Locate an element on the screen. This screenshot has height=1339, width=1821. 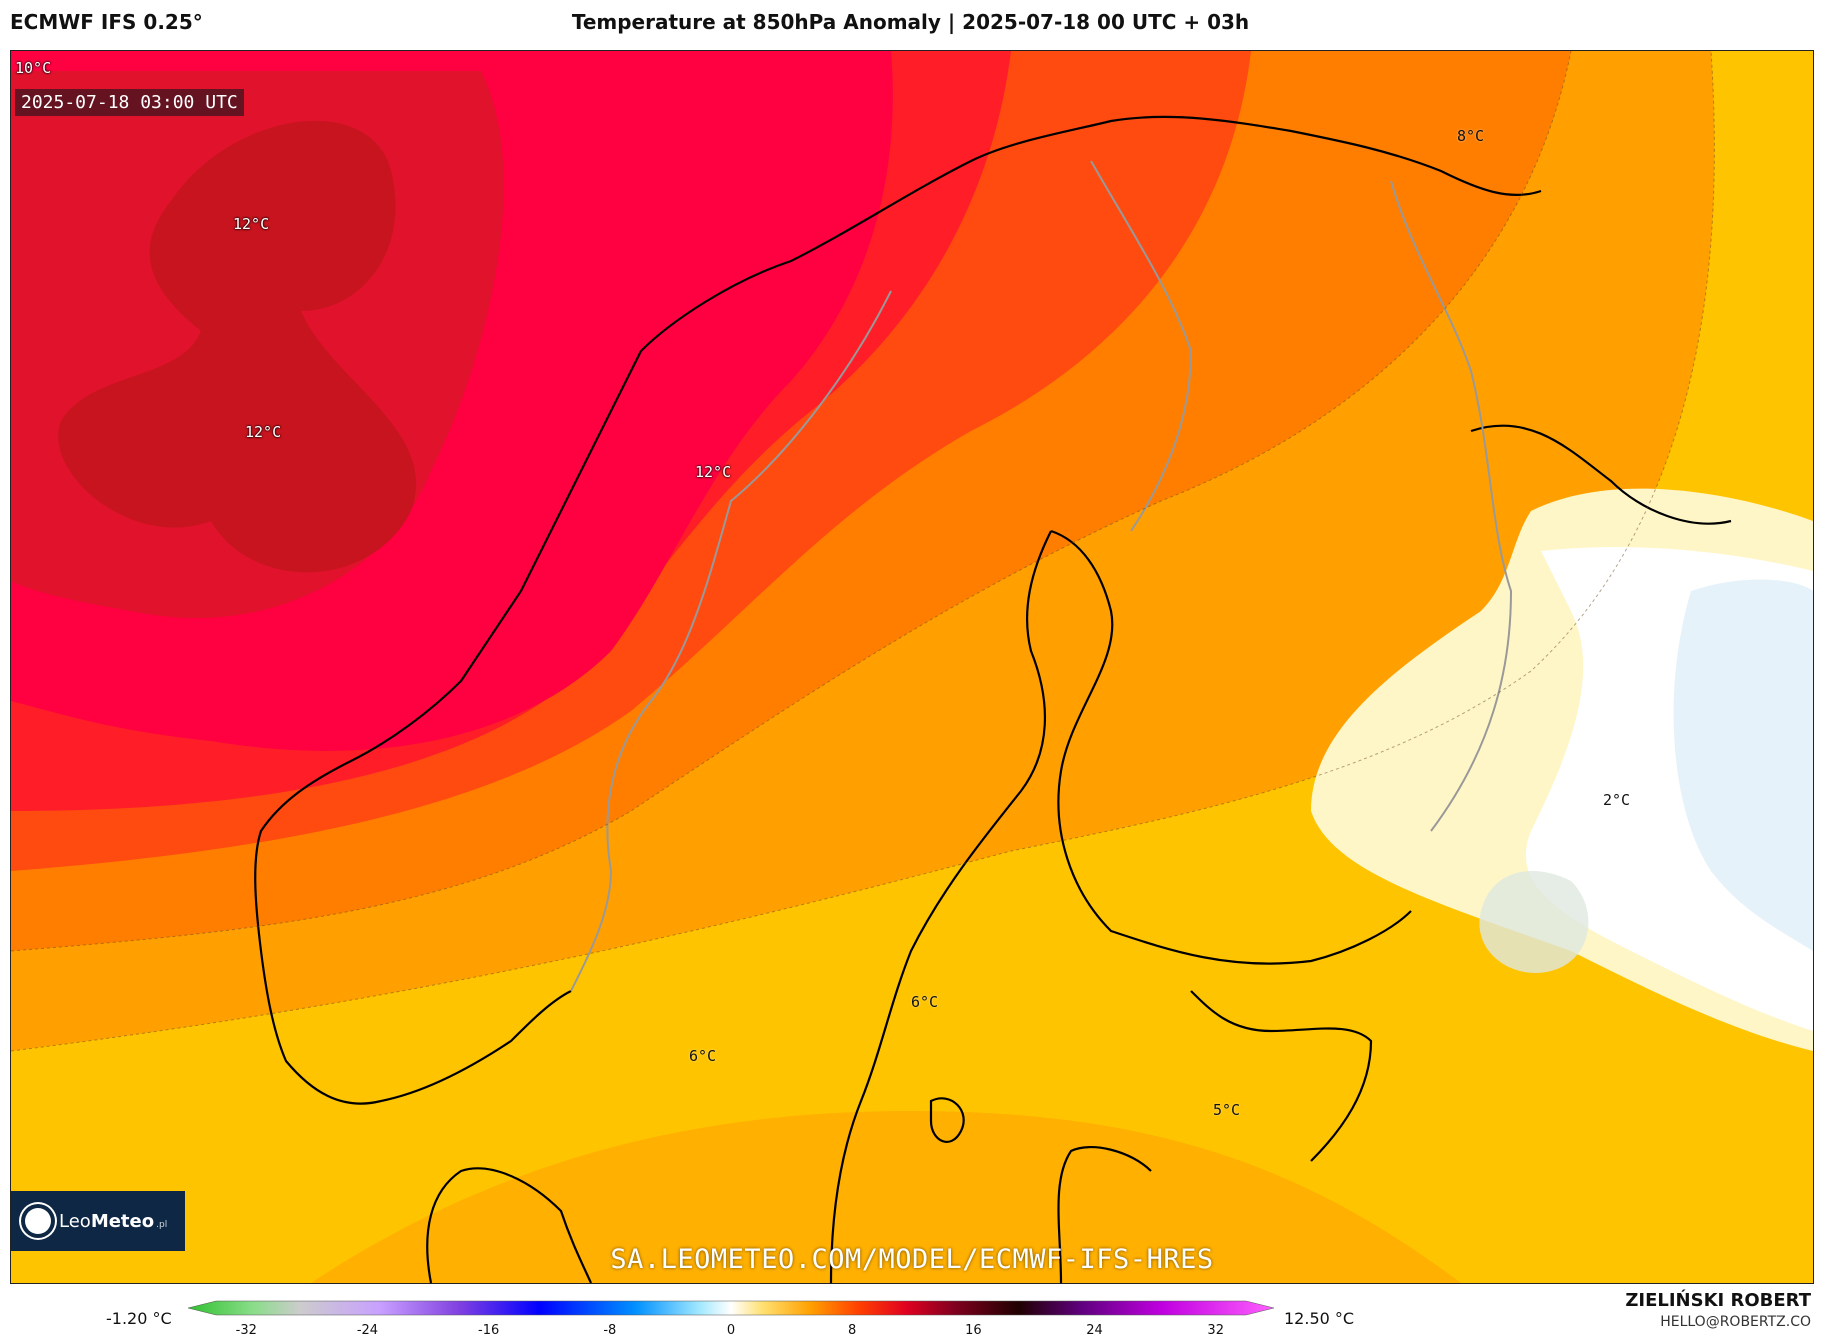
colorbar-tick-label: 8 is located at coordinates (852, 1330).